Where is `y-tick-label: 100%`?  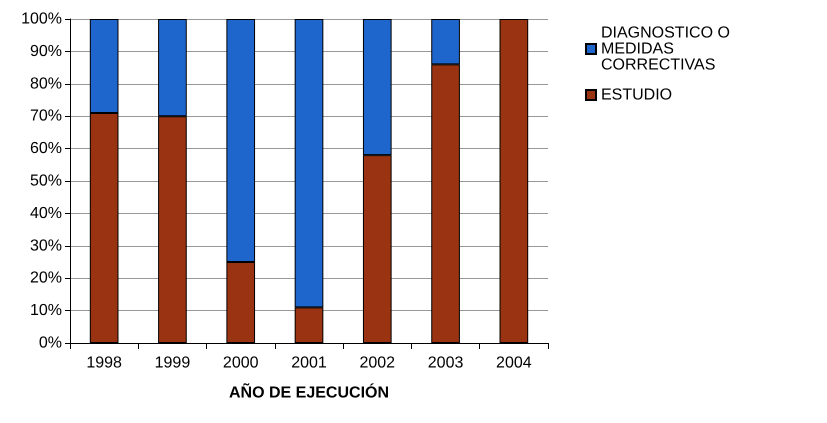 y-tick-label: 100% is located at coordinates (41, 19).